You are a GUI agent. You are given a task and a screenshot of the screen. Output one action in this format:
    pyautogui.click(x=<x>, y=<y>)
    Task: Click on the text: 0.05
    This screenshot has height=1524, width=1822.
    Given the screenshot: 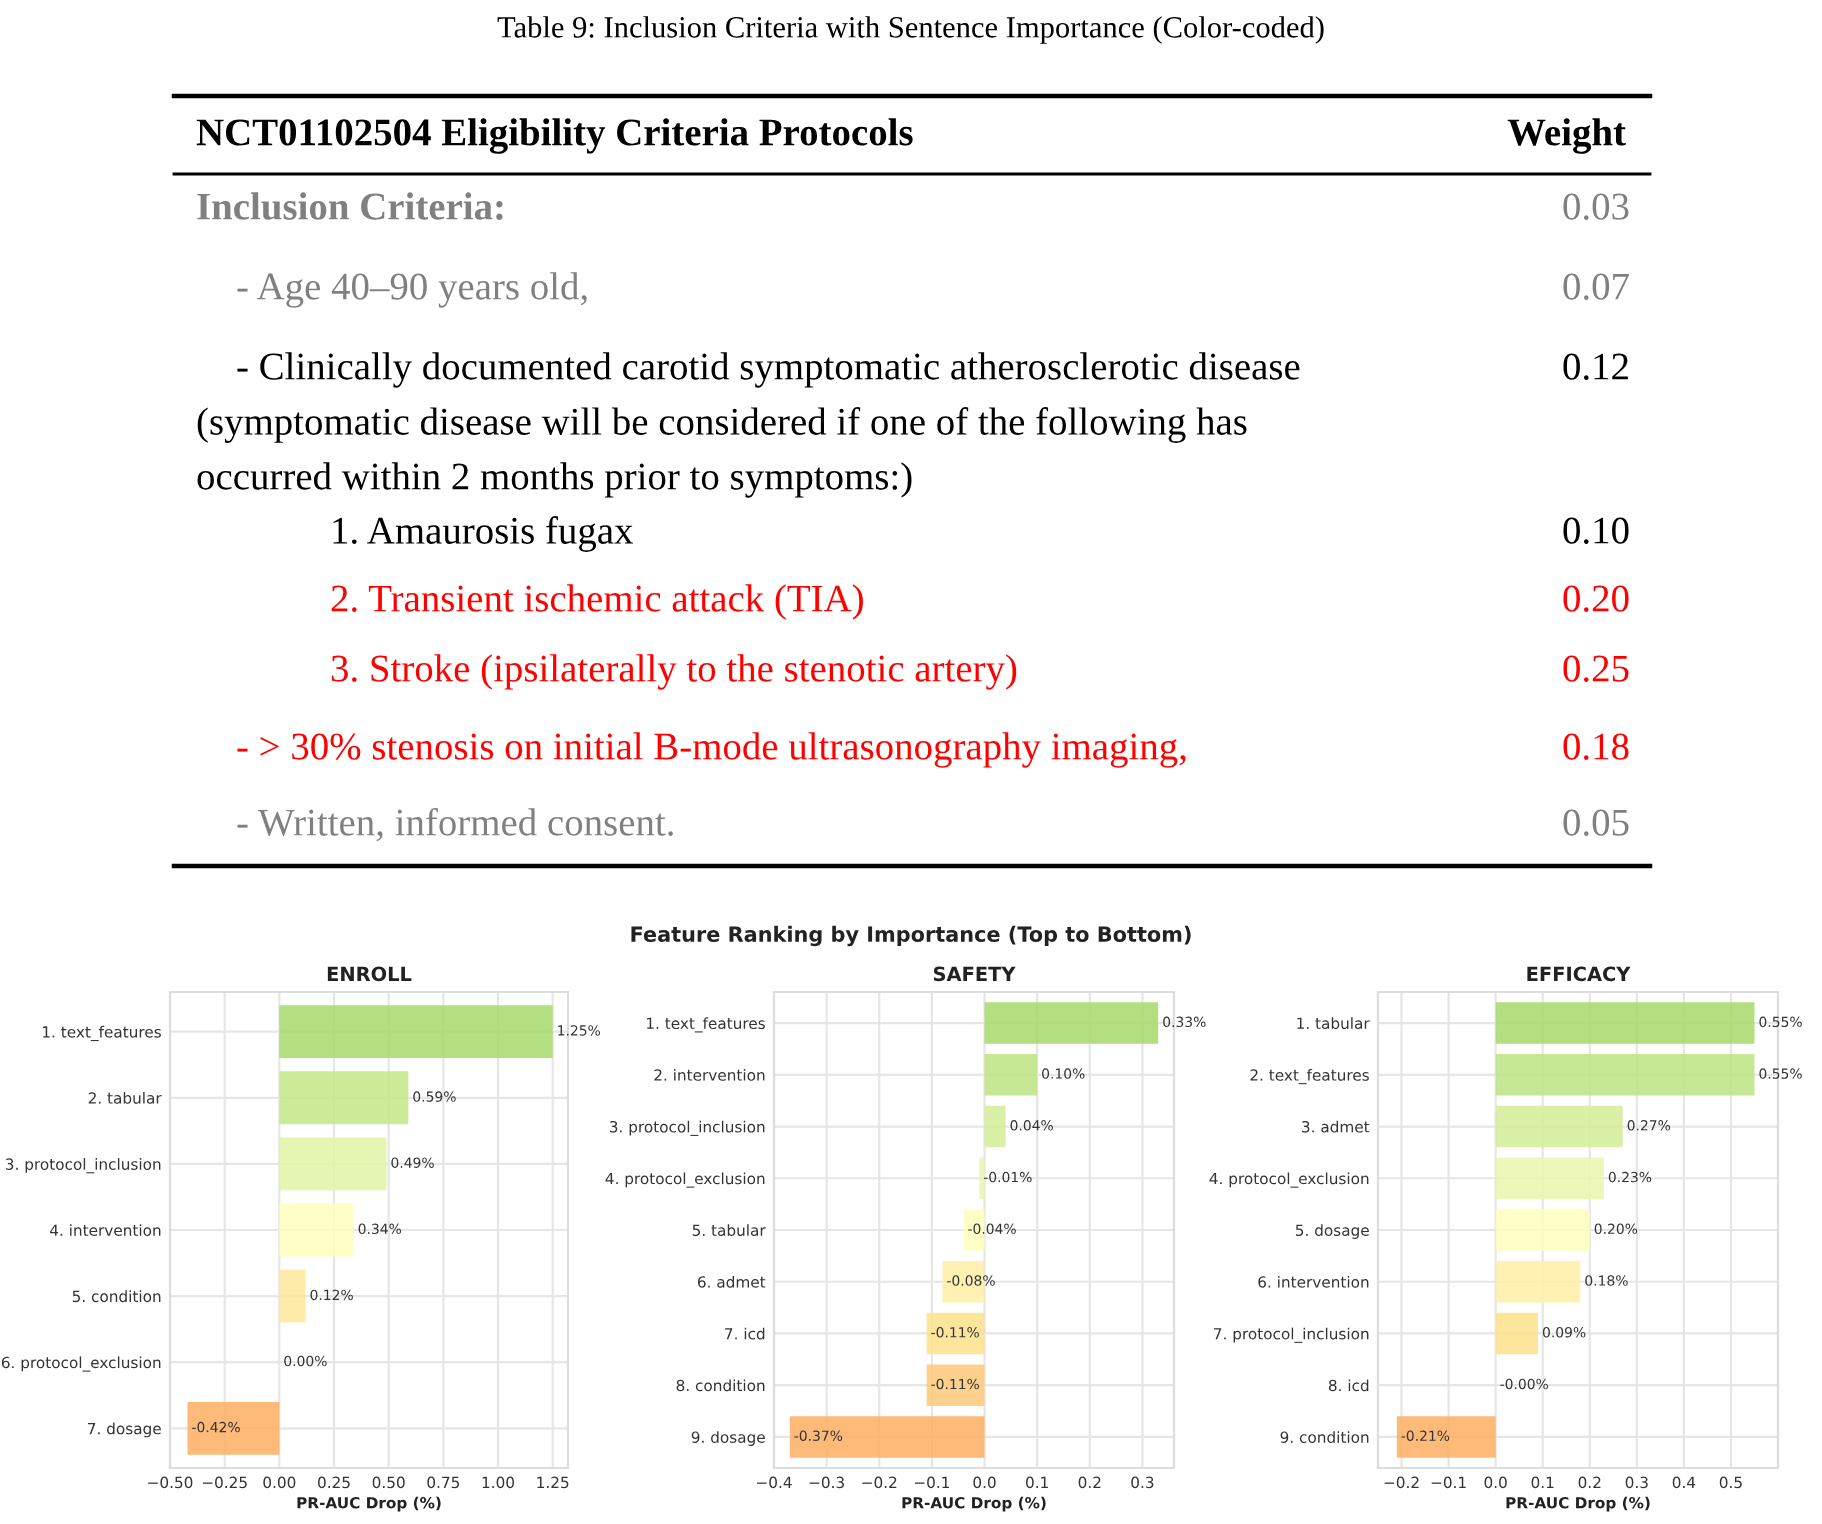 What is the action you would take?
    pyautogui.click(x=1596, y=822)
    